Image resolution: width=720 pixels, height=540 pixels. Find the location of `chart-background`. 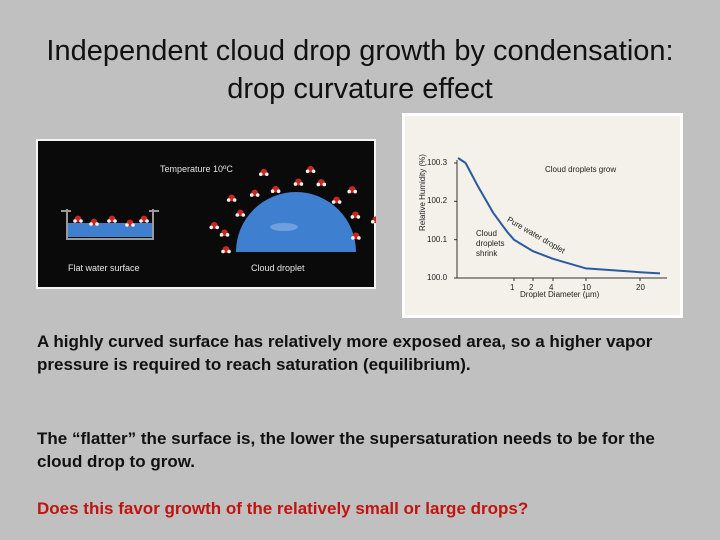

chart-background is located at coordinates (542, 215).